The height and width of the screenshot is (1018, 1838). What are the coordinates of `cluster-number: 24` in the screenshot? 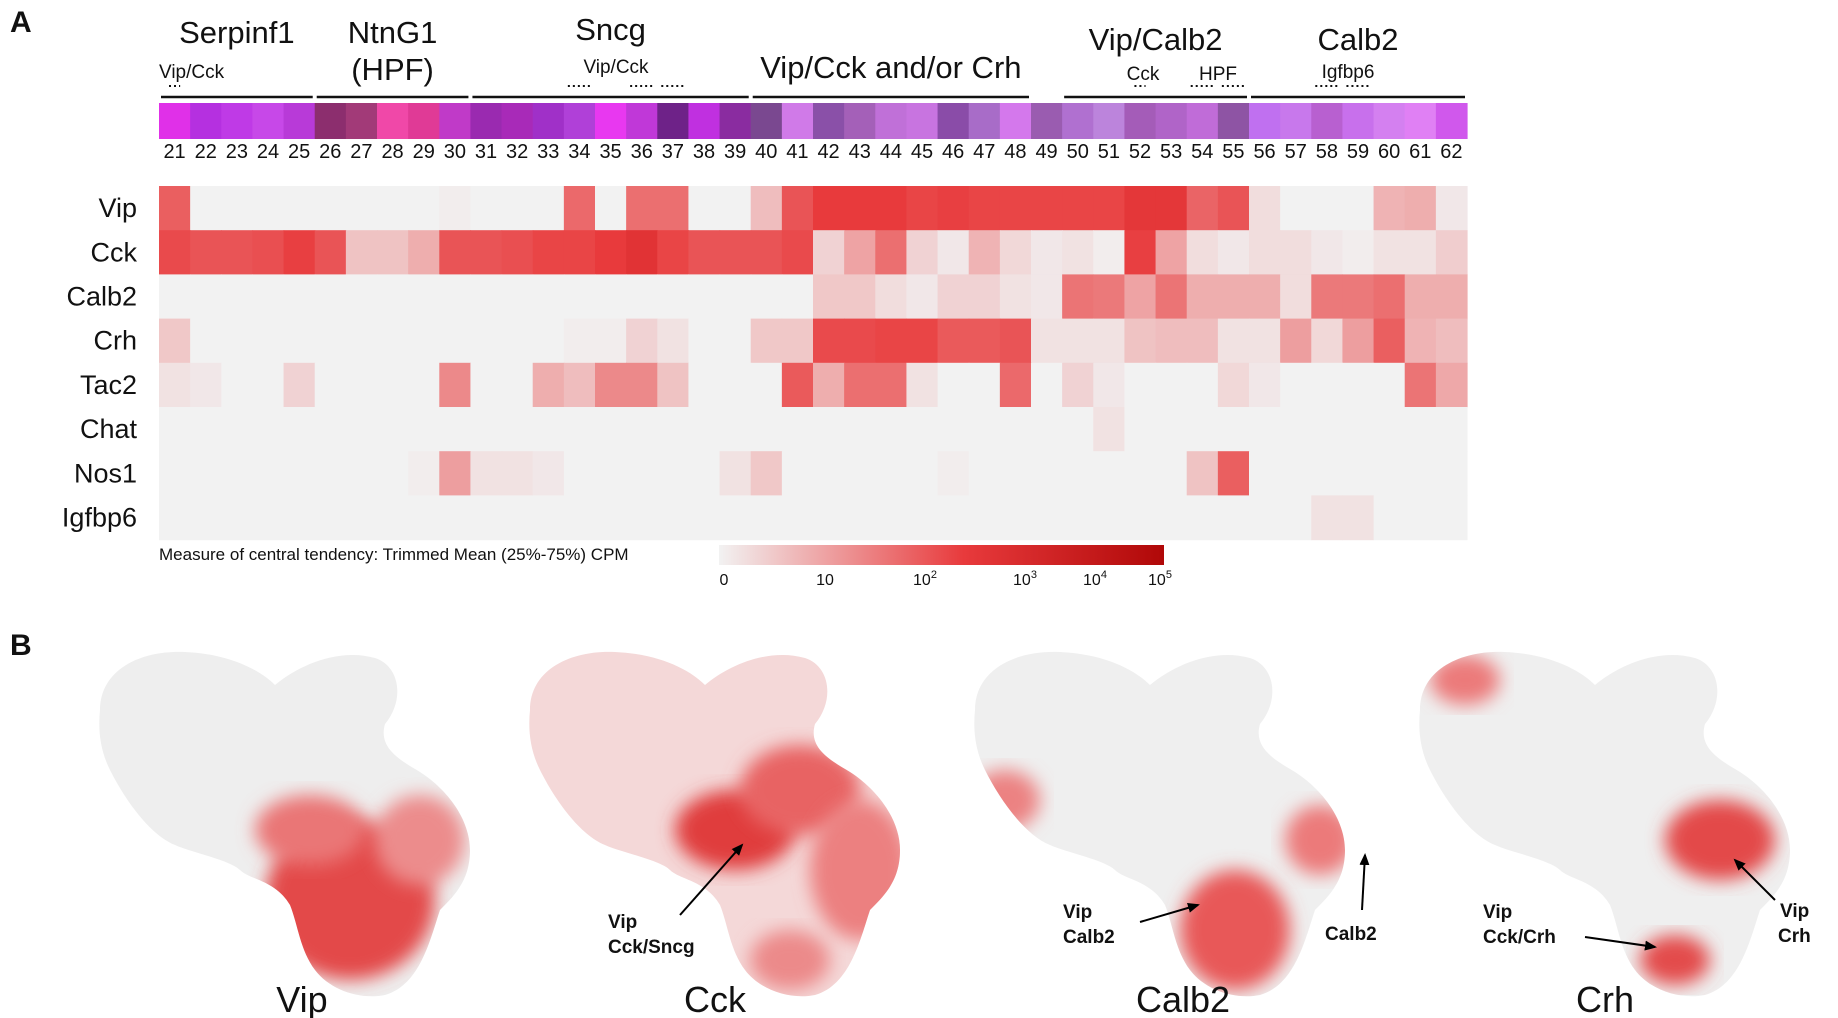 It's located at (268, 152).